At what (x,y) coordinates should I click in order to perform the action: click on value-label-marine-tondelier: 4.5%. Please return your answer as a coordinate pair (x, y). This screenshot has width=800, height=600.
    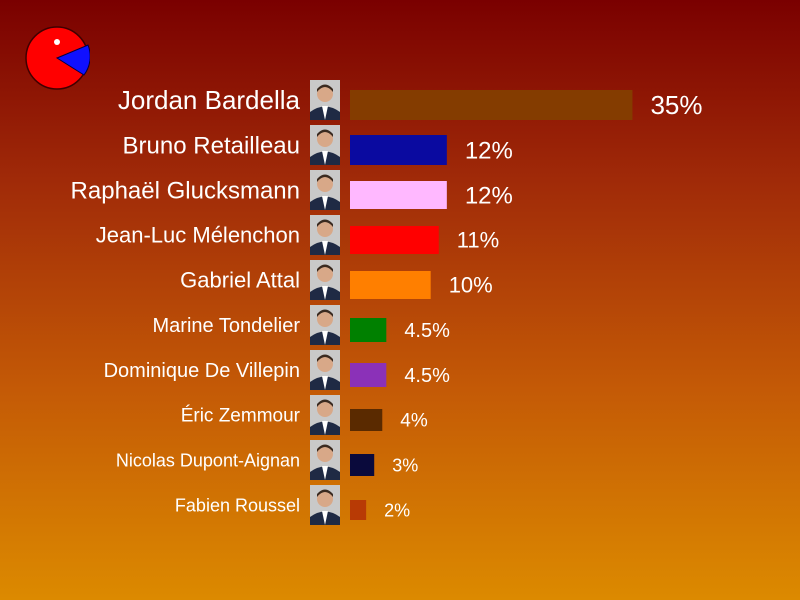
    Looking at the image, I should click on (427, 331).